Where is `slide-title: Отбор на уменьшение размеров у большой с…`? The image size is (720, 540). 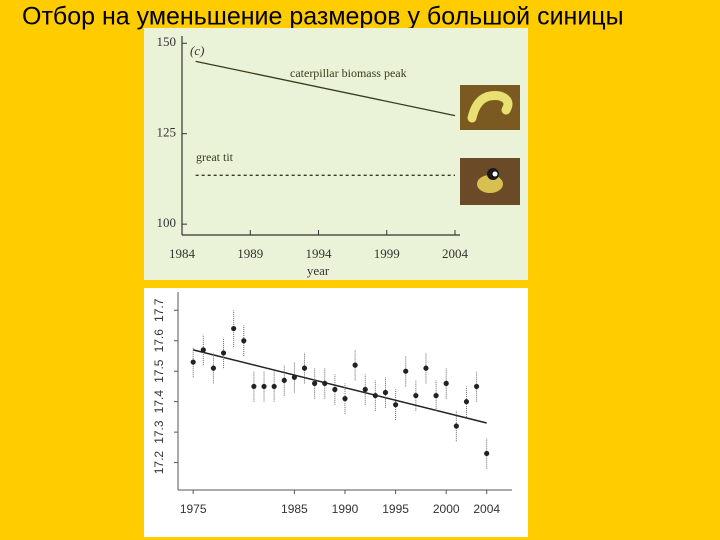
slide-title: Отбор на уменьшение размеров у большой с… is located at coordinates (323, 17).